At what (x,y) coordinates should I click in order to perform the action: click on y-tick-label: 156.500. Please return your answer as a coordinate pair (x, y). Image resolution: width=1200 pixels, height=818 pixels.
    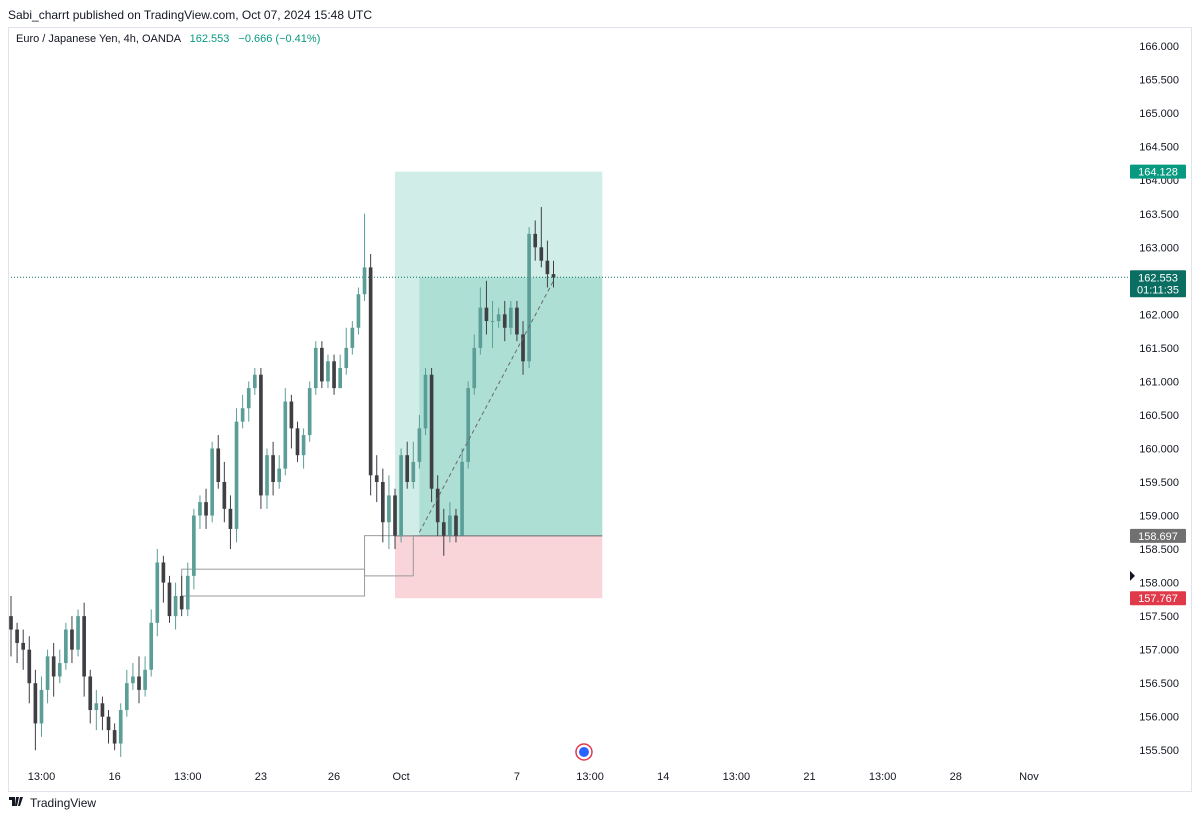
    Looking at the image, I should click on (1159, 684).